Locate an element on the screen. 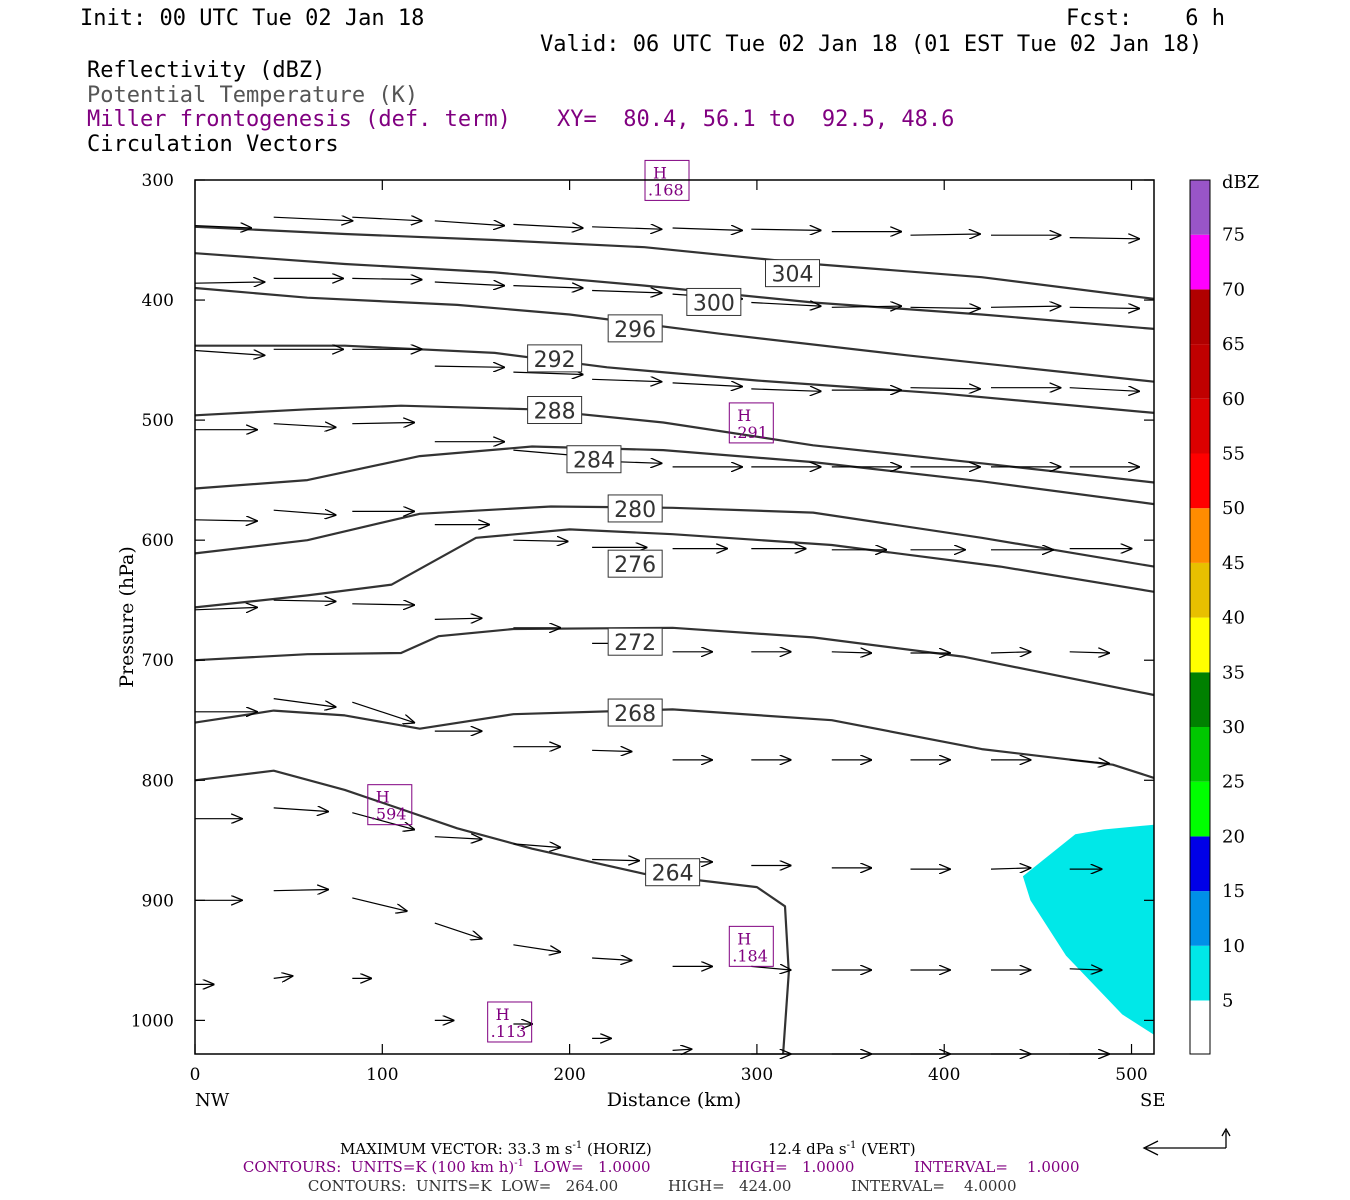 Image resolution: width=1350 pixels, height=1200 pixels. colorbar-level-label: 65 is located at coordinates (1233, 344).